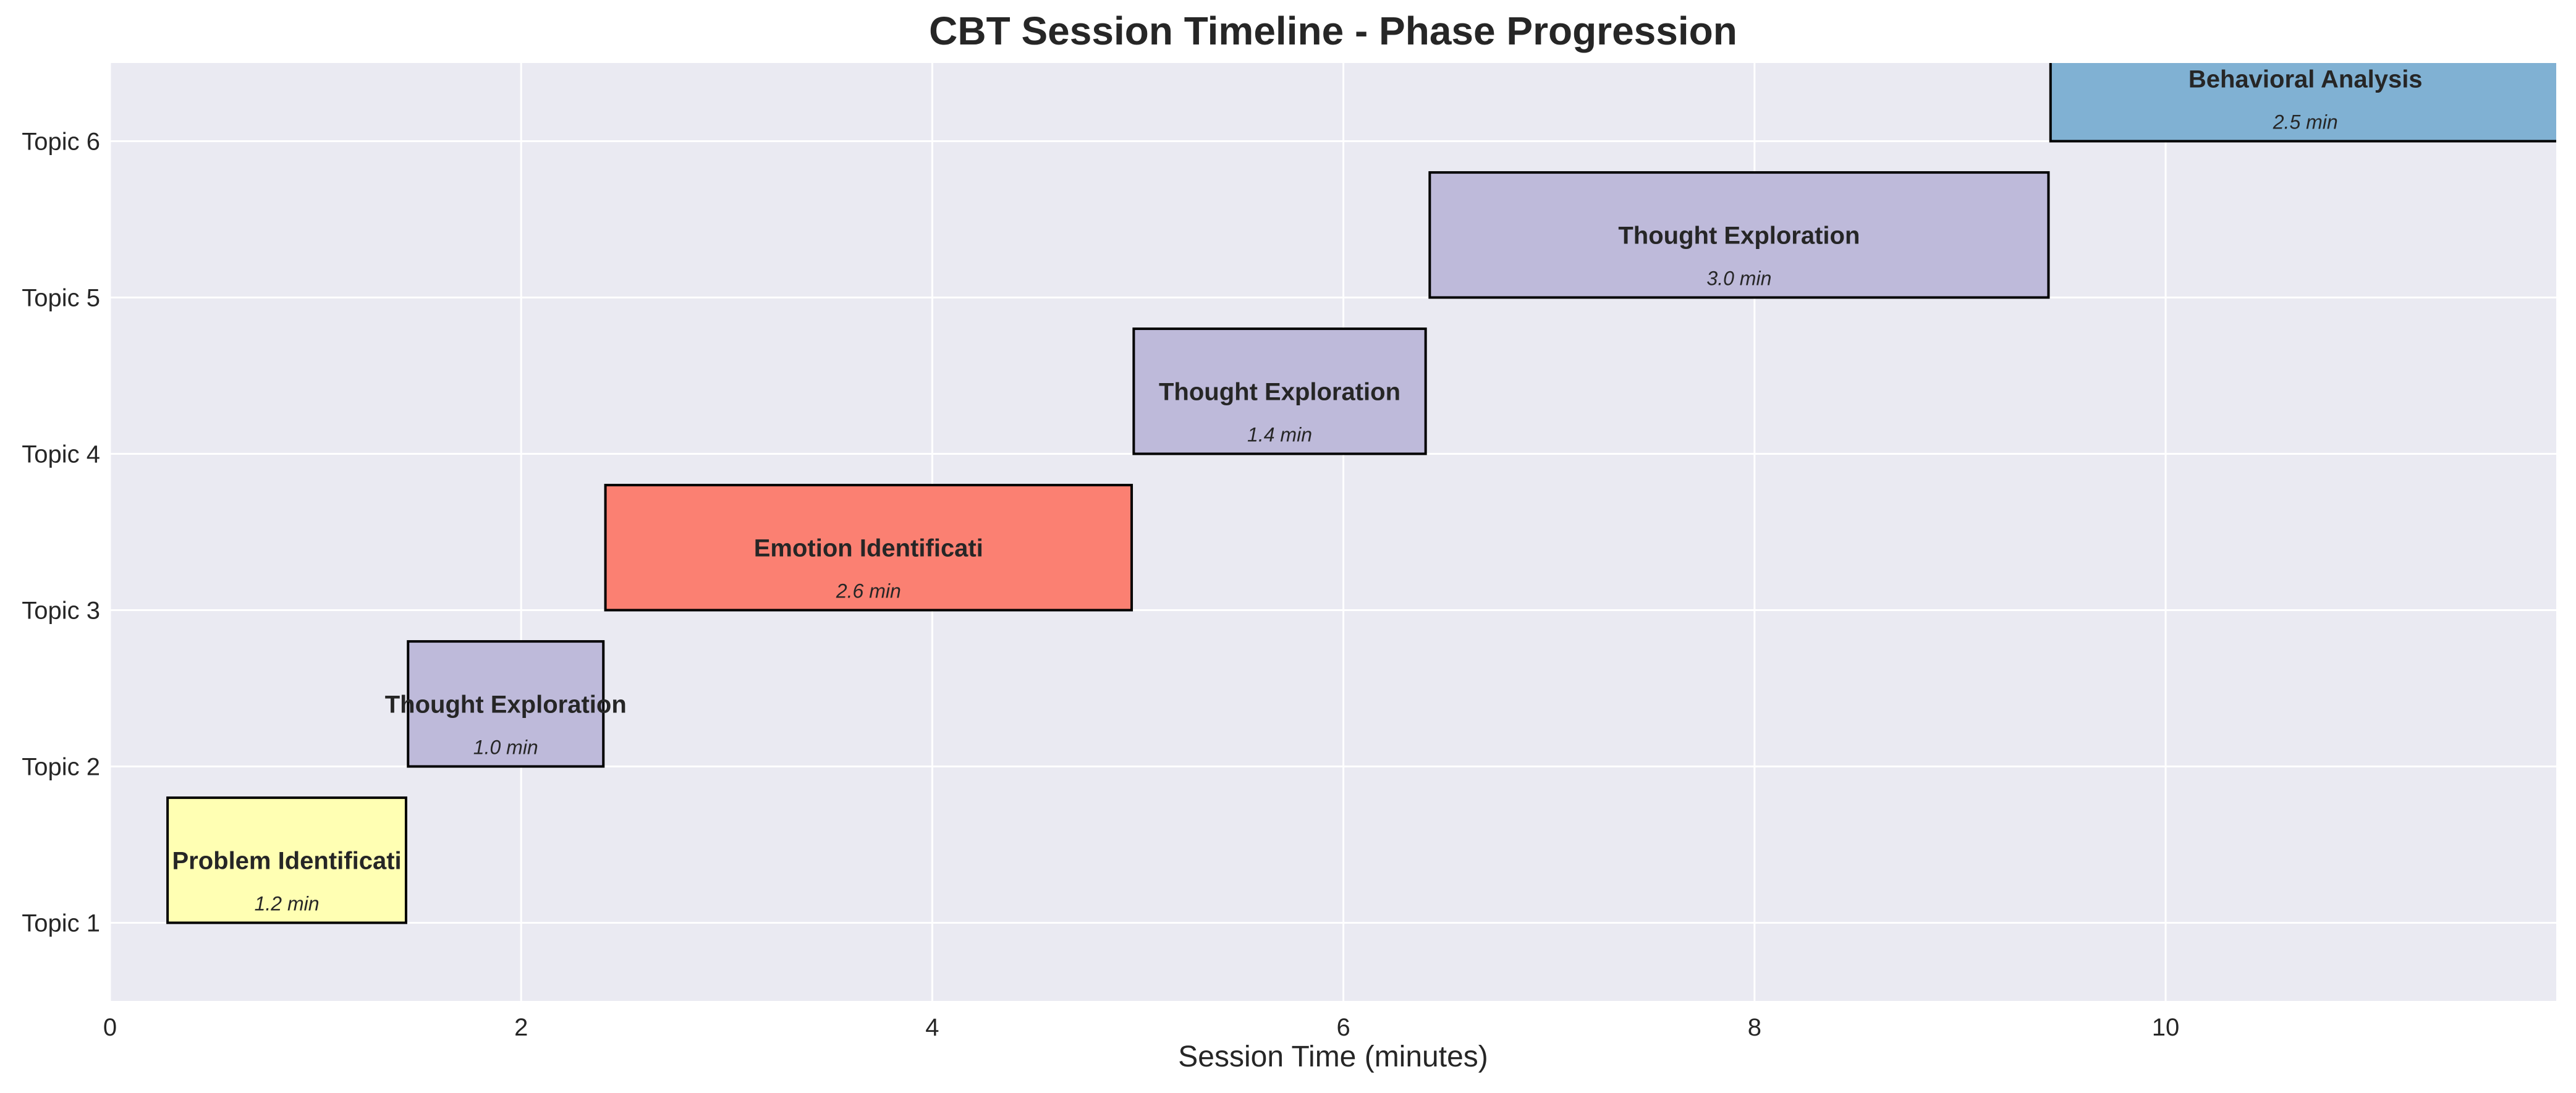 The image size is (2576, 1093). What do you see at coordinates (110, 1028) in the screenshot?
I see `x-tick-label: 0` at bounding box center [110, 1028].